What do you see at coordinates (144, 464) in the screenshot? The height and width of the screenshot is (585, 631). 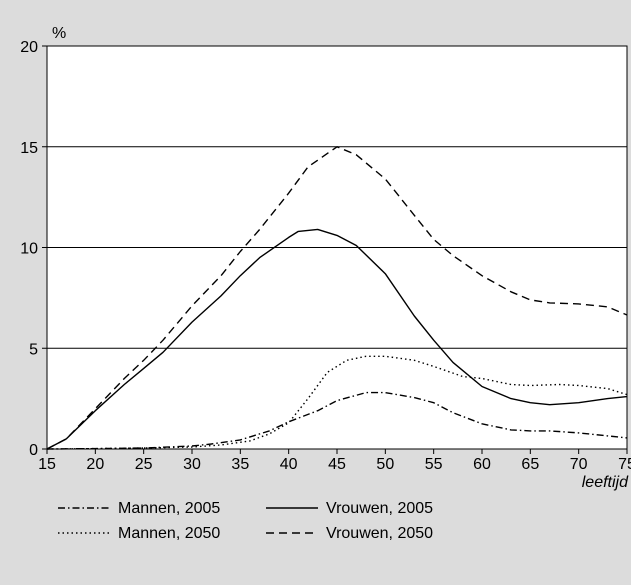 I see `x-tick-label: 25` at bounding box center [144, 464].